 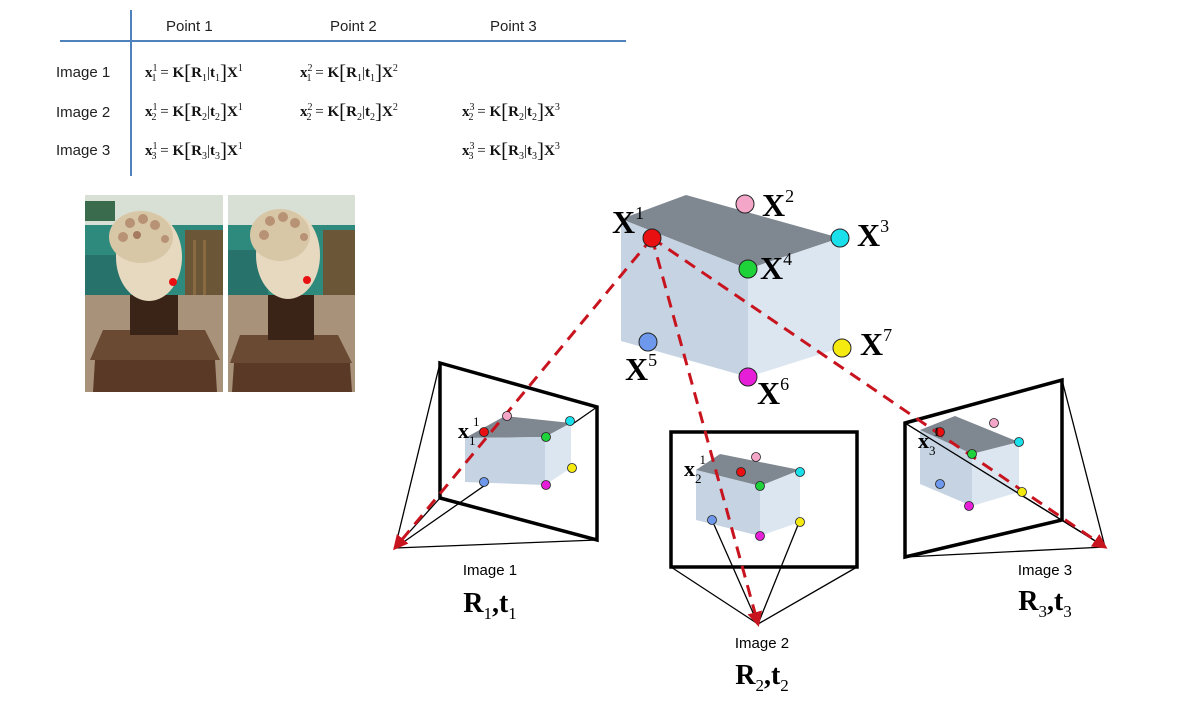 What do you see at coordinates (876, 343) in the screenshot?
I see `world-point-label-X7: X7` at bounding box center [876, 343].